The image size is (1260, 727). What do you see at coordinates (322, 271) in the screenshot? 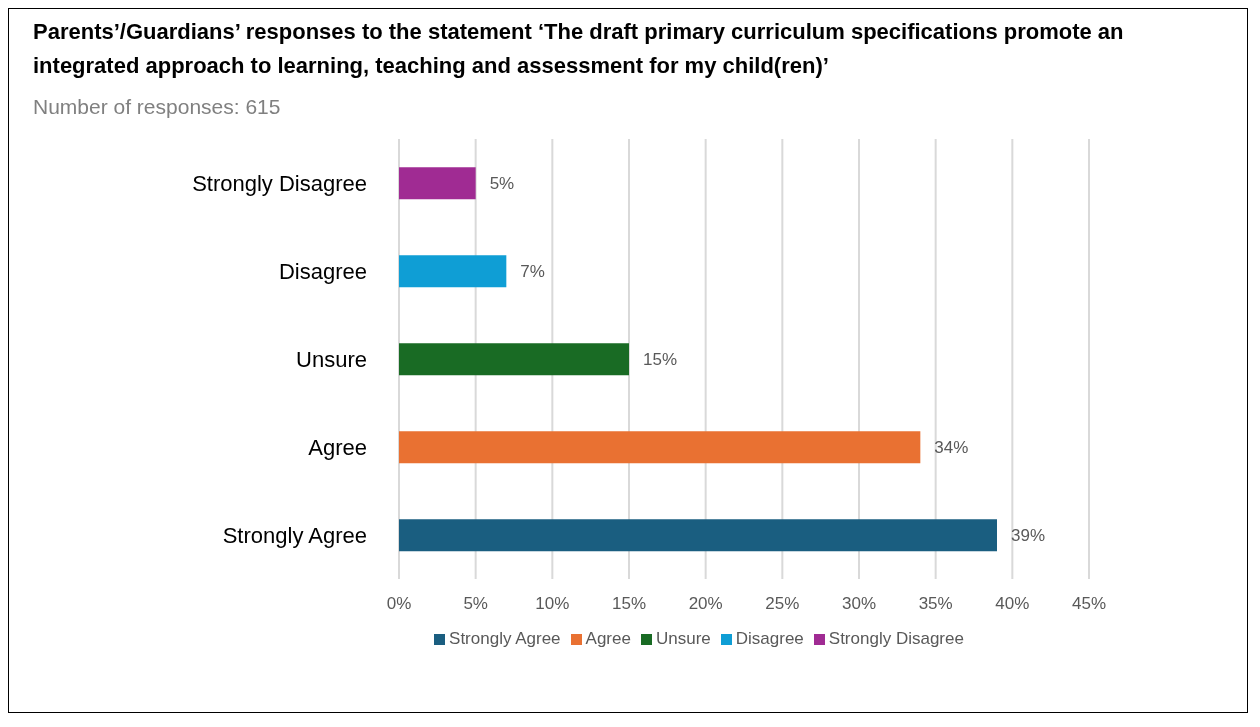
I see `y-tick-label: Disagree` at bounding box center [322, 271].